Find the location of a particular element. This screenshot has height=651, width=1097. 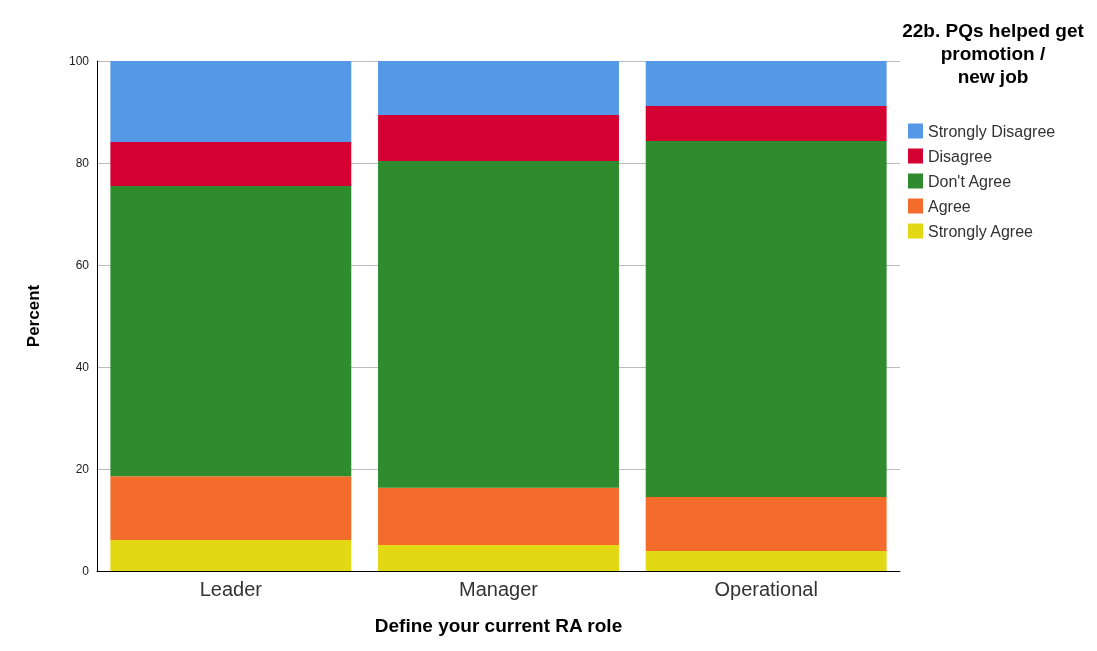

legend-title: 22b. PQs helped get promotion / new job is located at coordinates (993, 53).